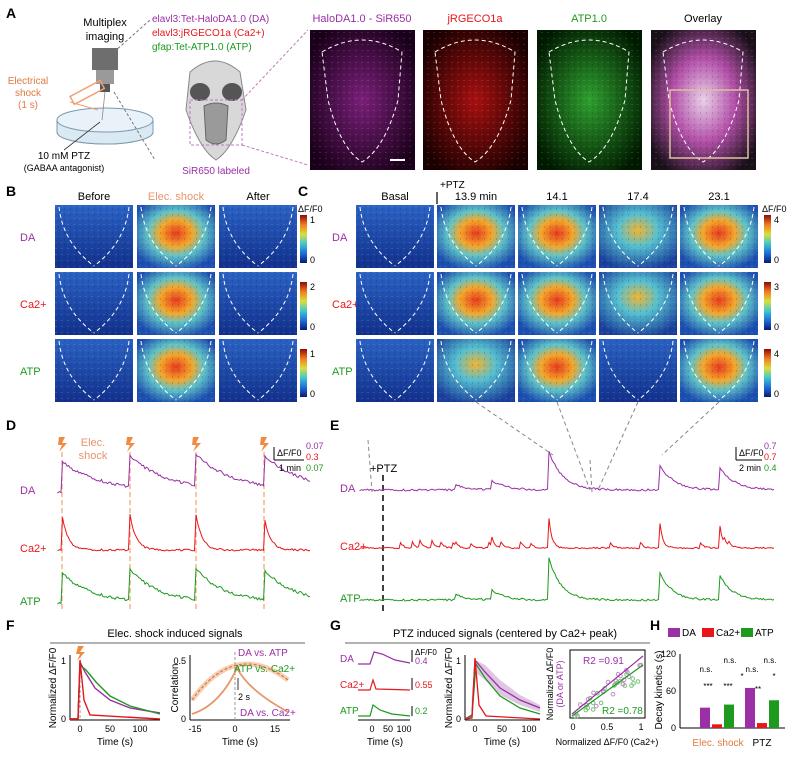 This screenshot has height=761, width=795. I want to click on ptz-label: 10 mM PTZ, so click(64, 156).